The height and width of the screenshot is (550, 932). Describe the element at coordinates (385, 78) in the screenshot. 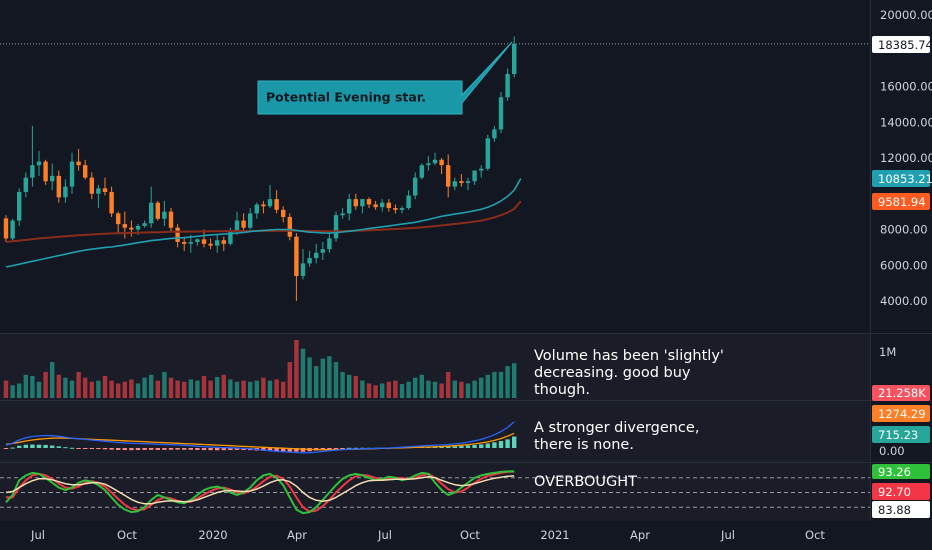

I see `annotation-callout: Potential Evening star.` at that location.